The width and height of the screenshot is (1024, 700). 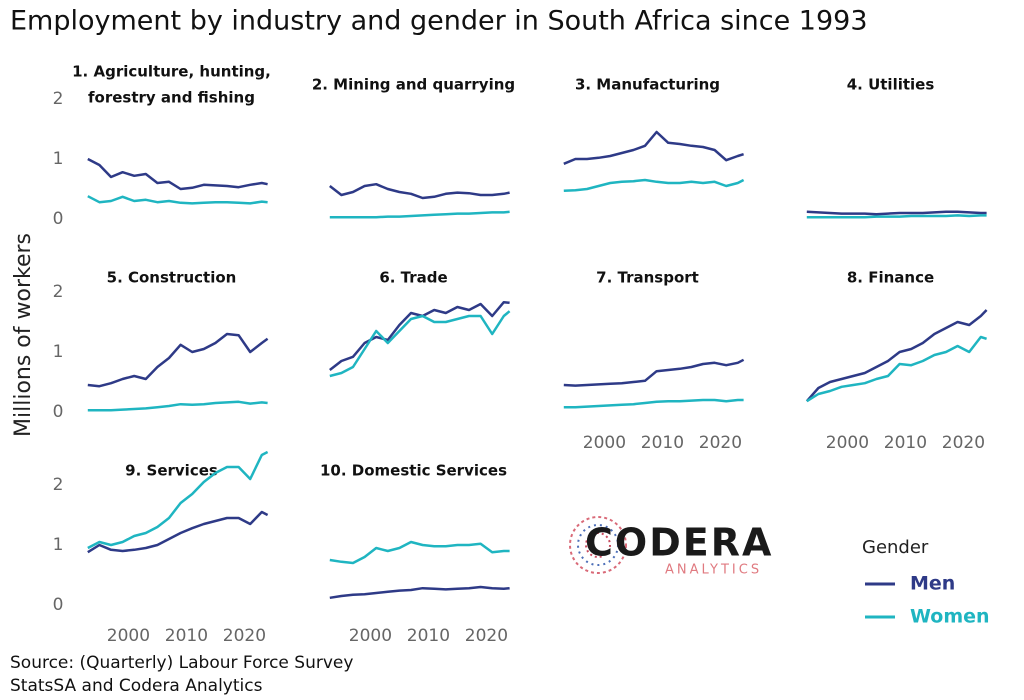 I want to click on y-axis-label: Millions of workers, so click(x=23, y=335).